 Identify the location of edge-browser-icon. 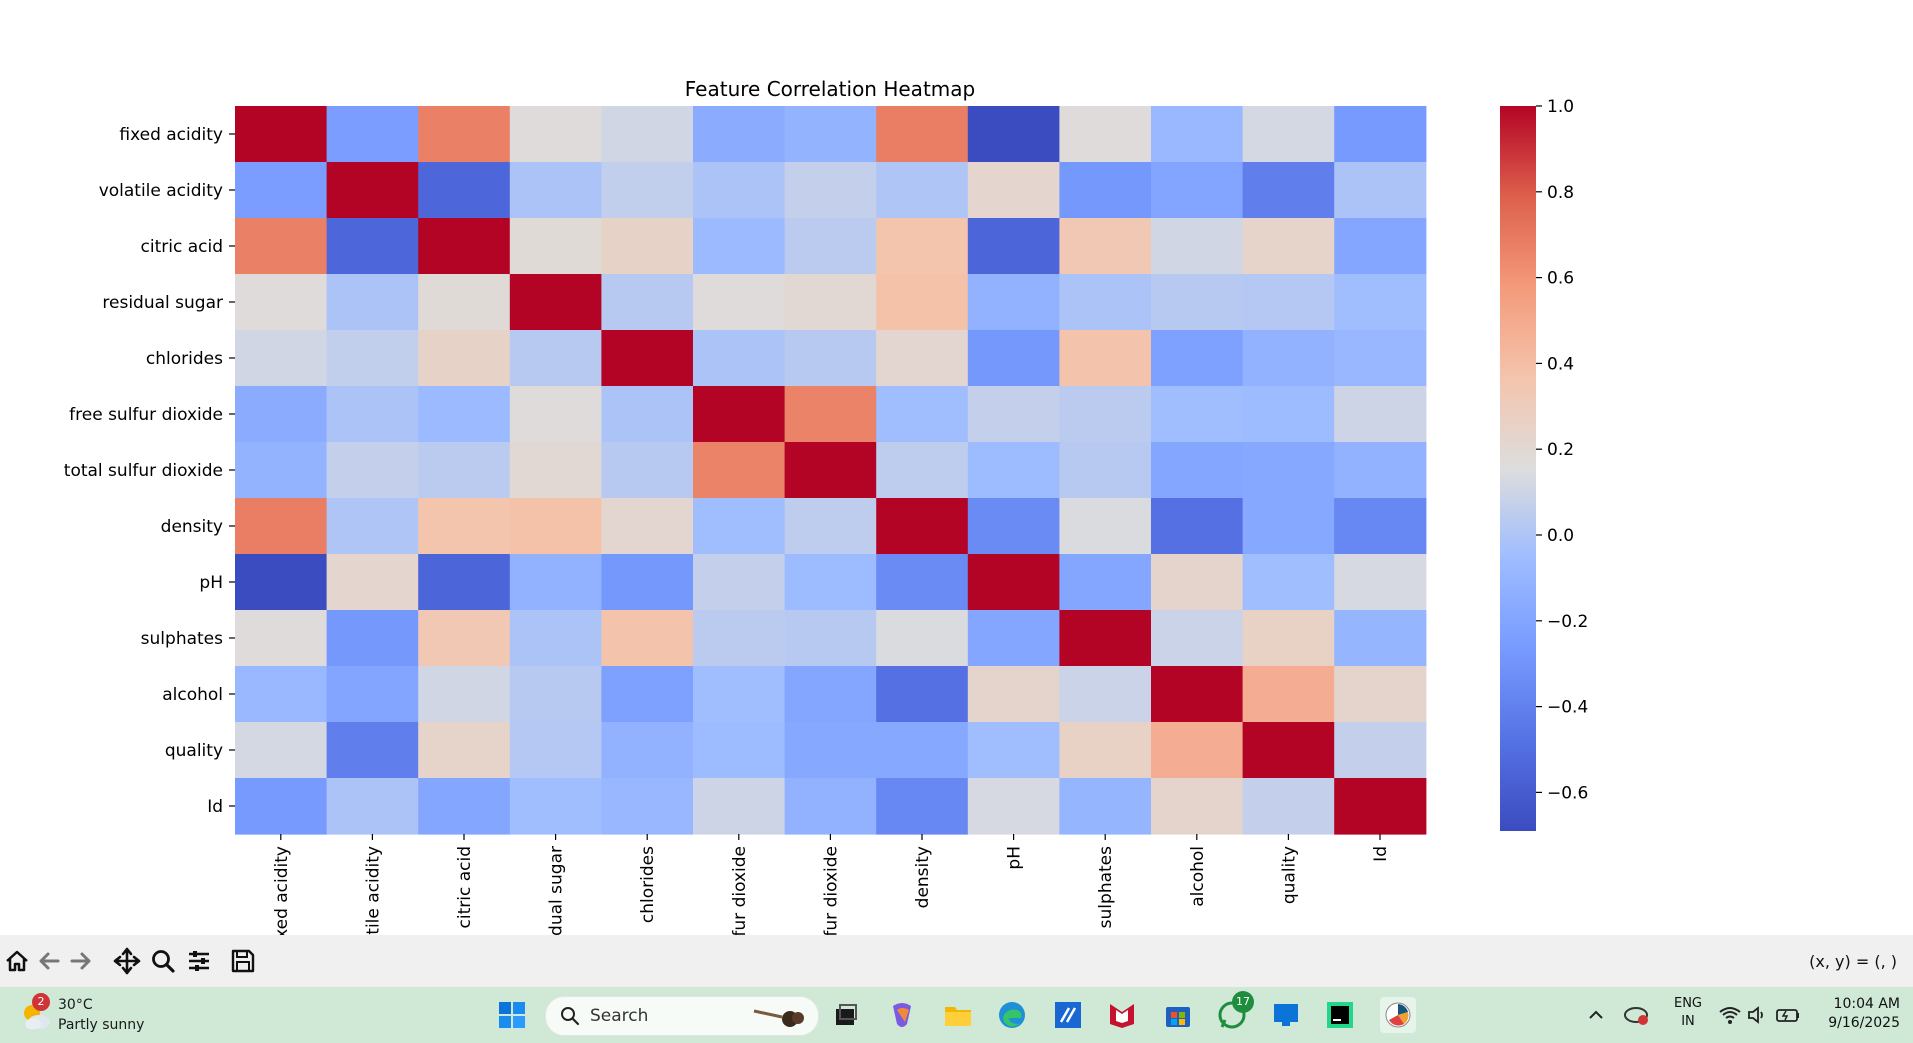
(1012, 1015).